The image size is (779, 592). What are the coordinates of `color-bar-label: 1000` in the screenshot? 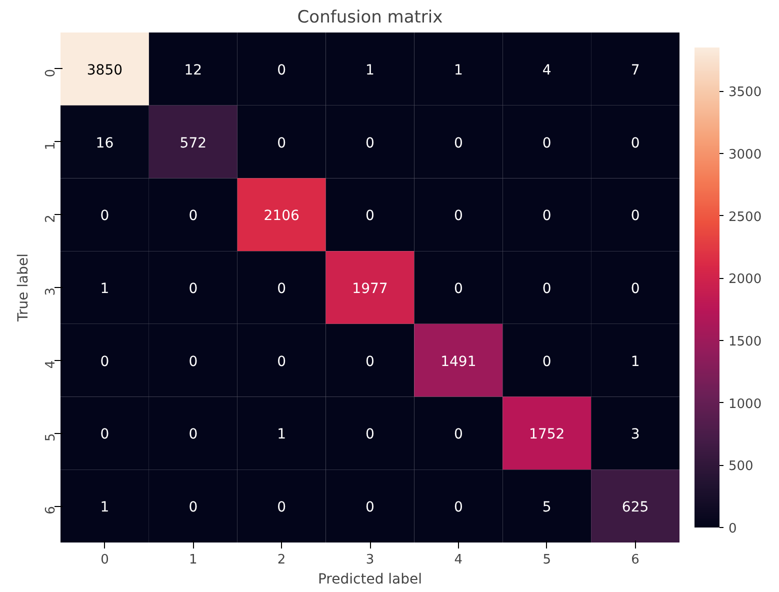 It's located at (745, 404).